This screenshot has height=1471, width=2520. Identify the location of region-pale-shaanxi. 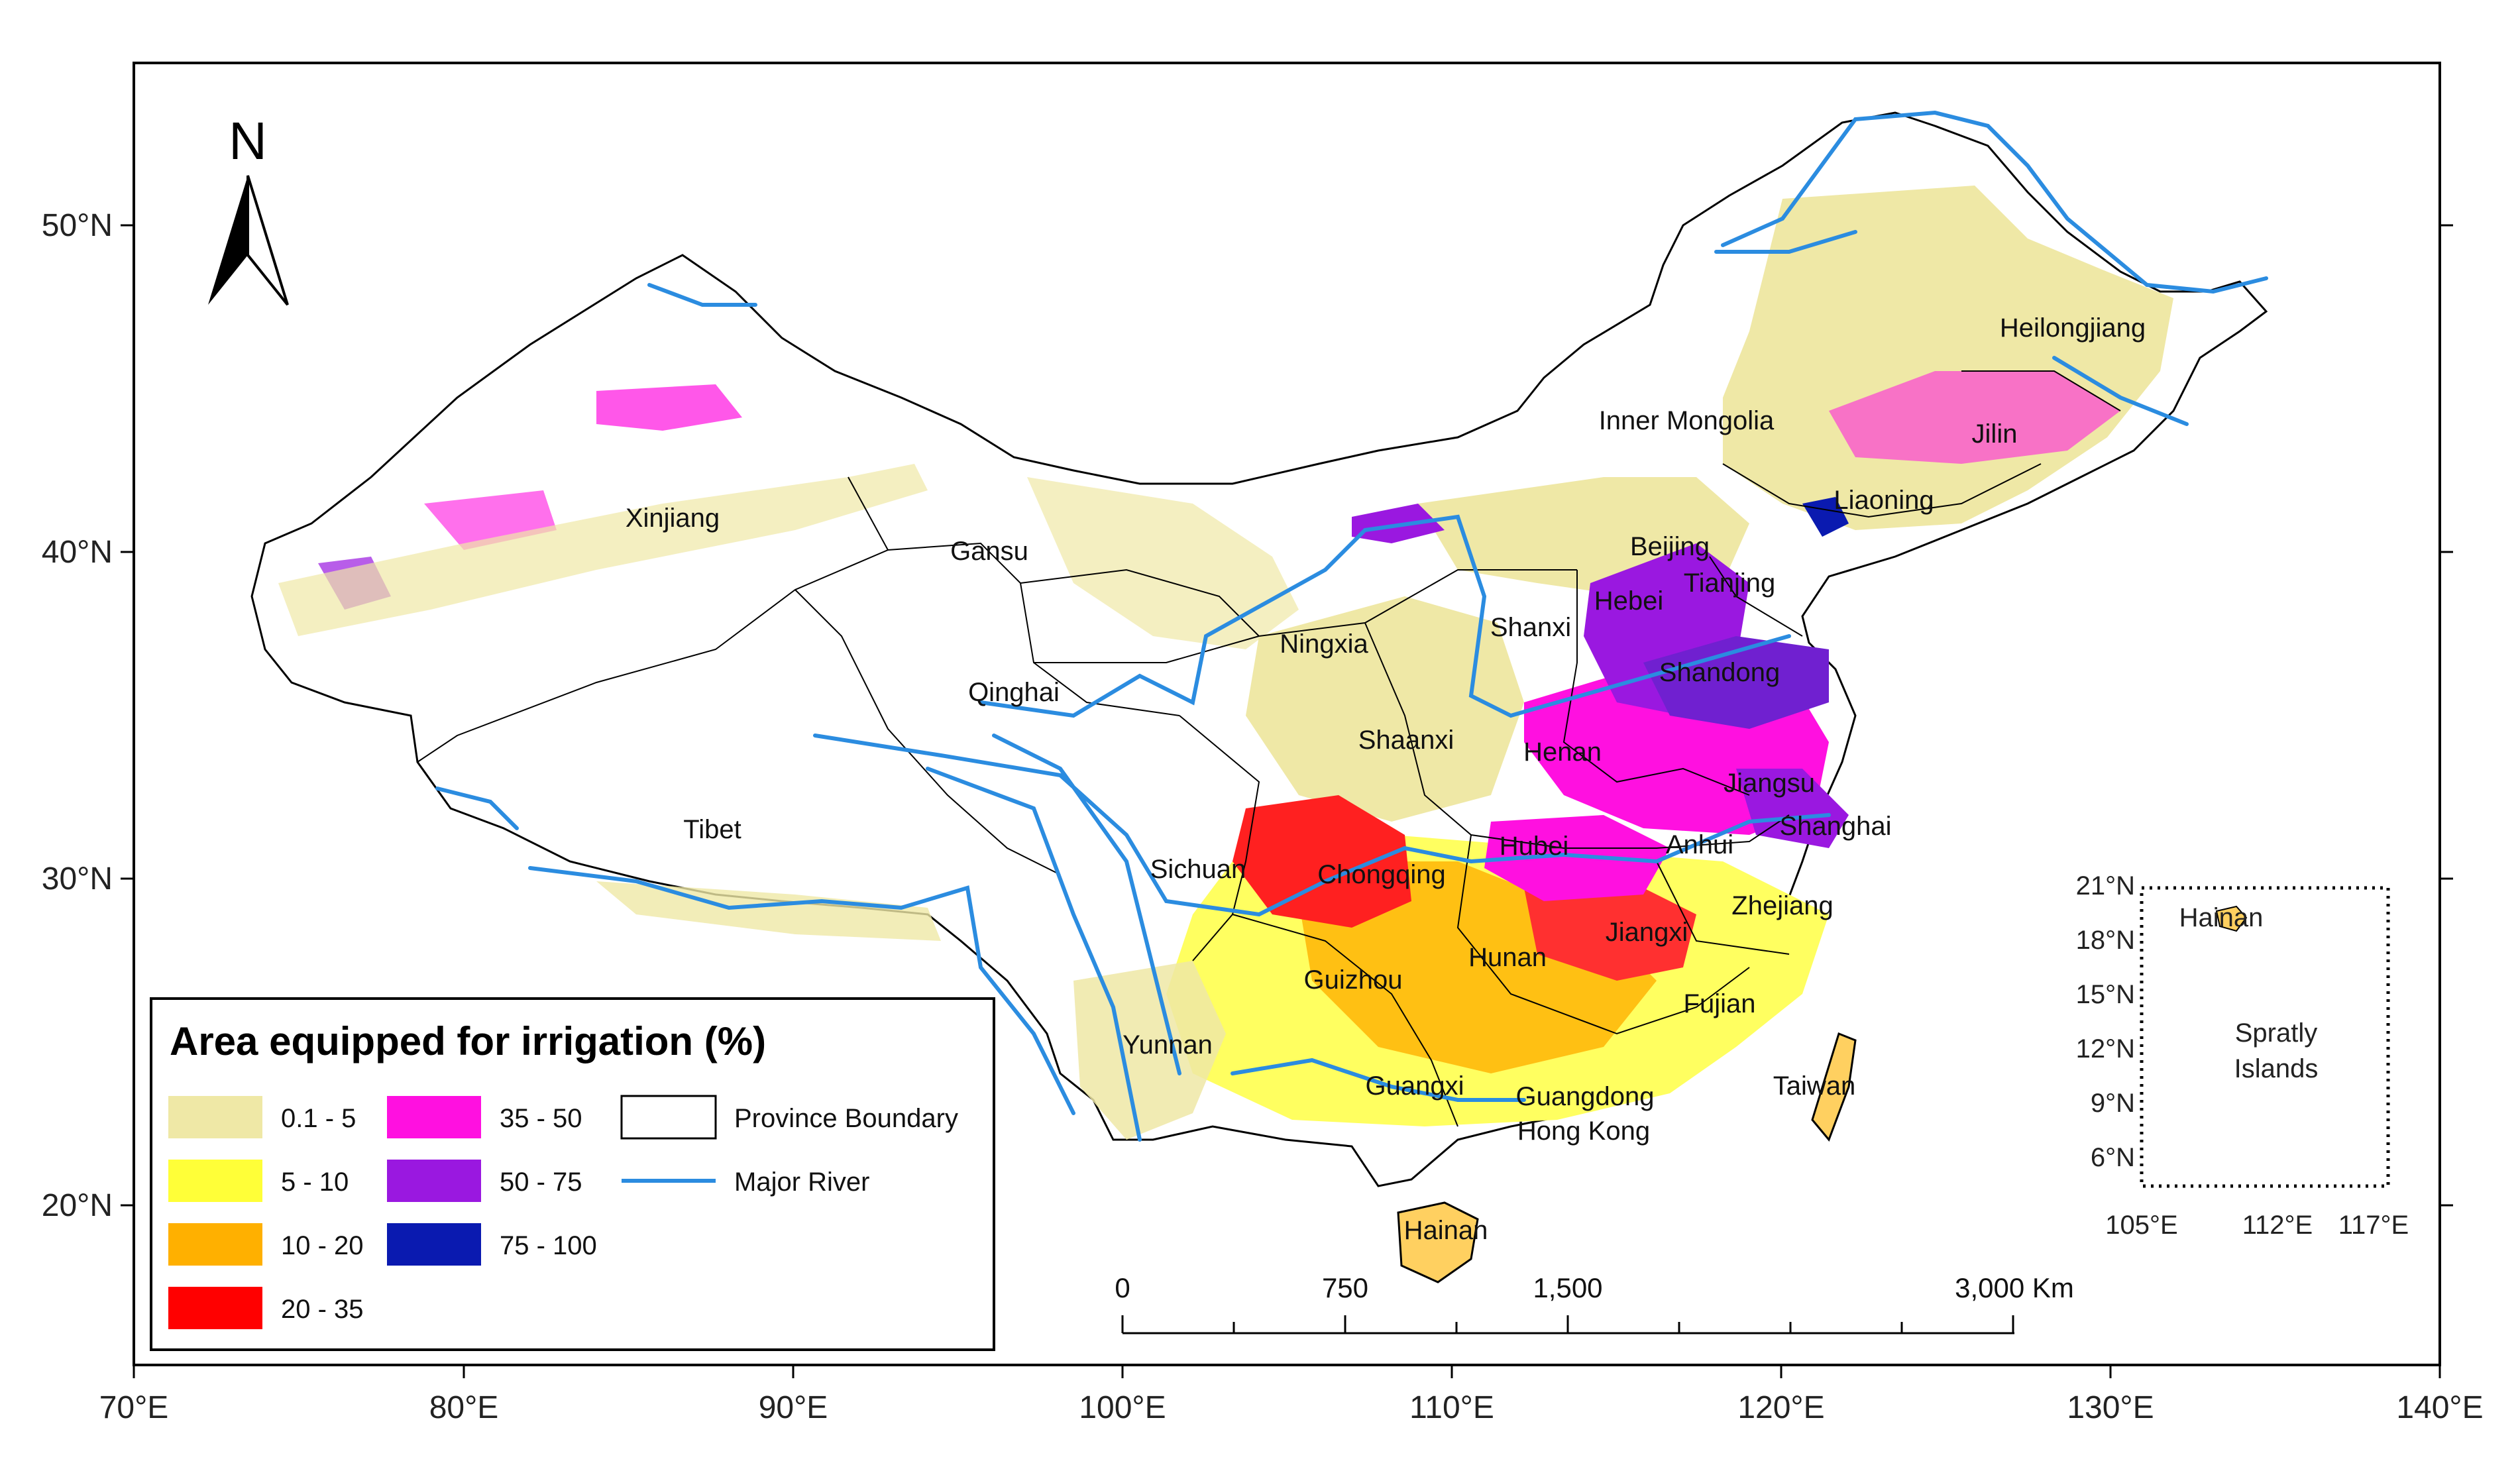
(1385, 709).